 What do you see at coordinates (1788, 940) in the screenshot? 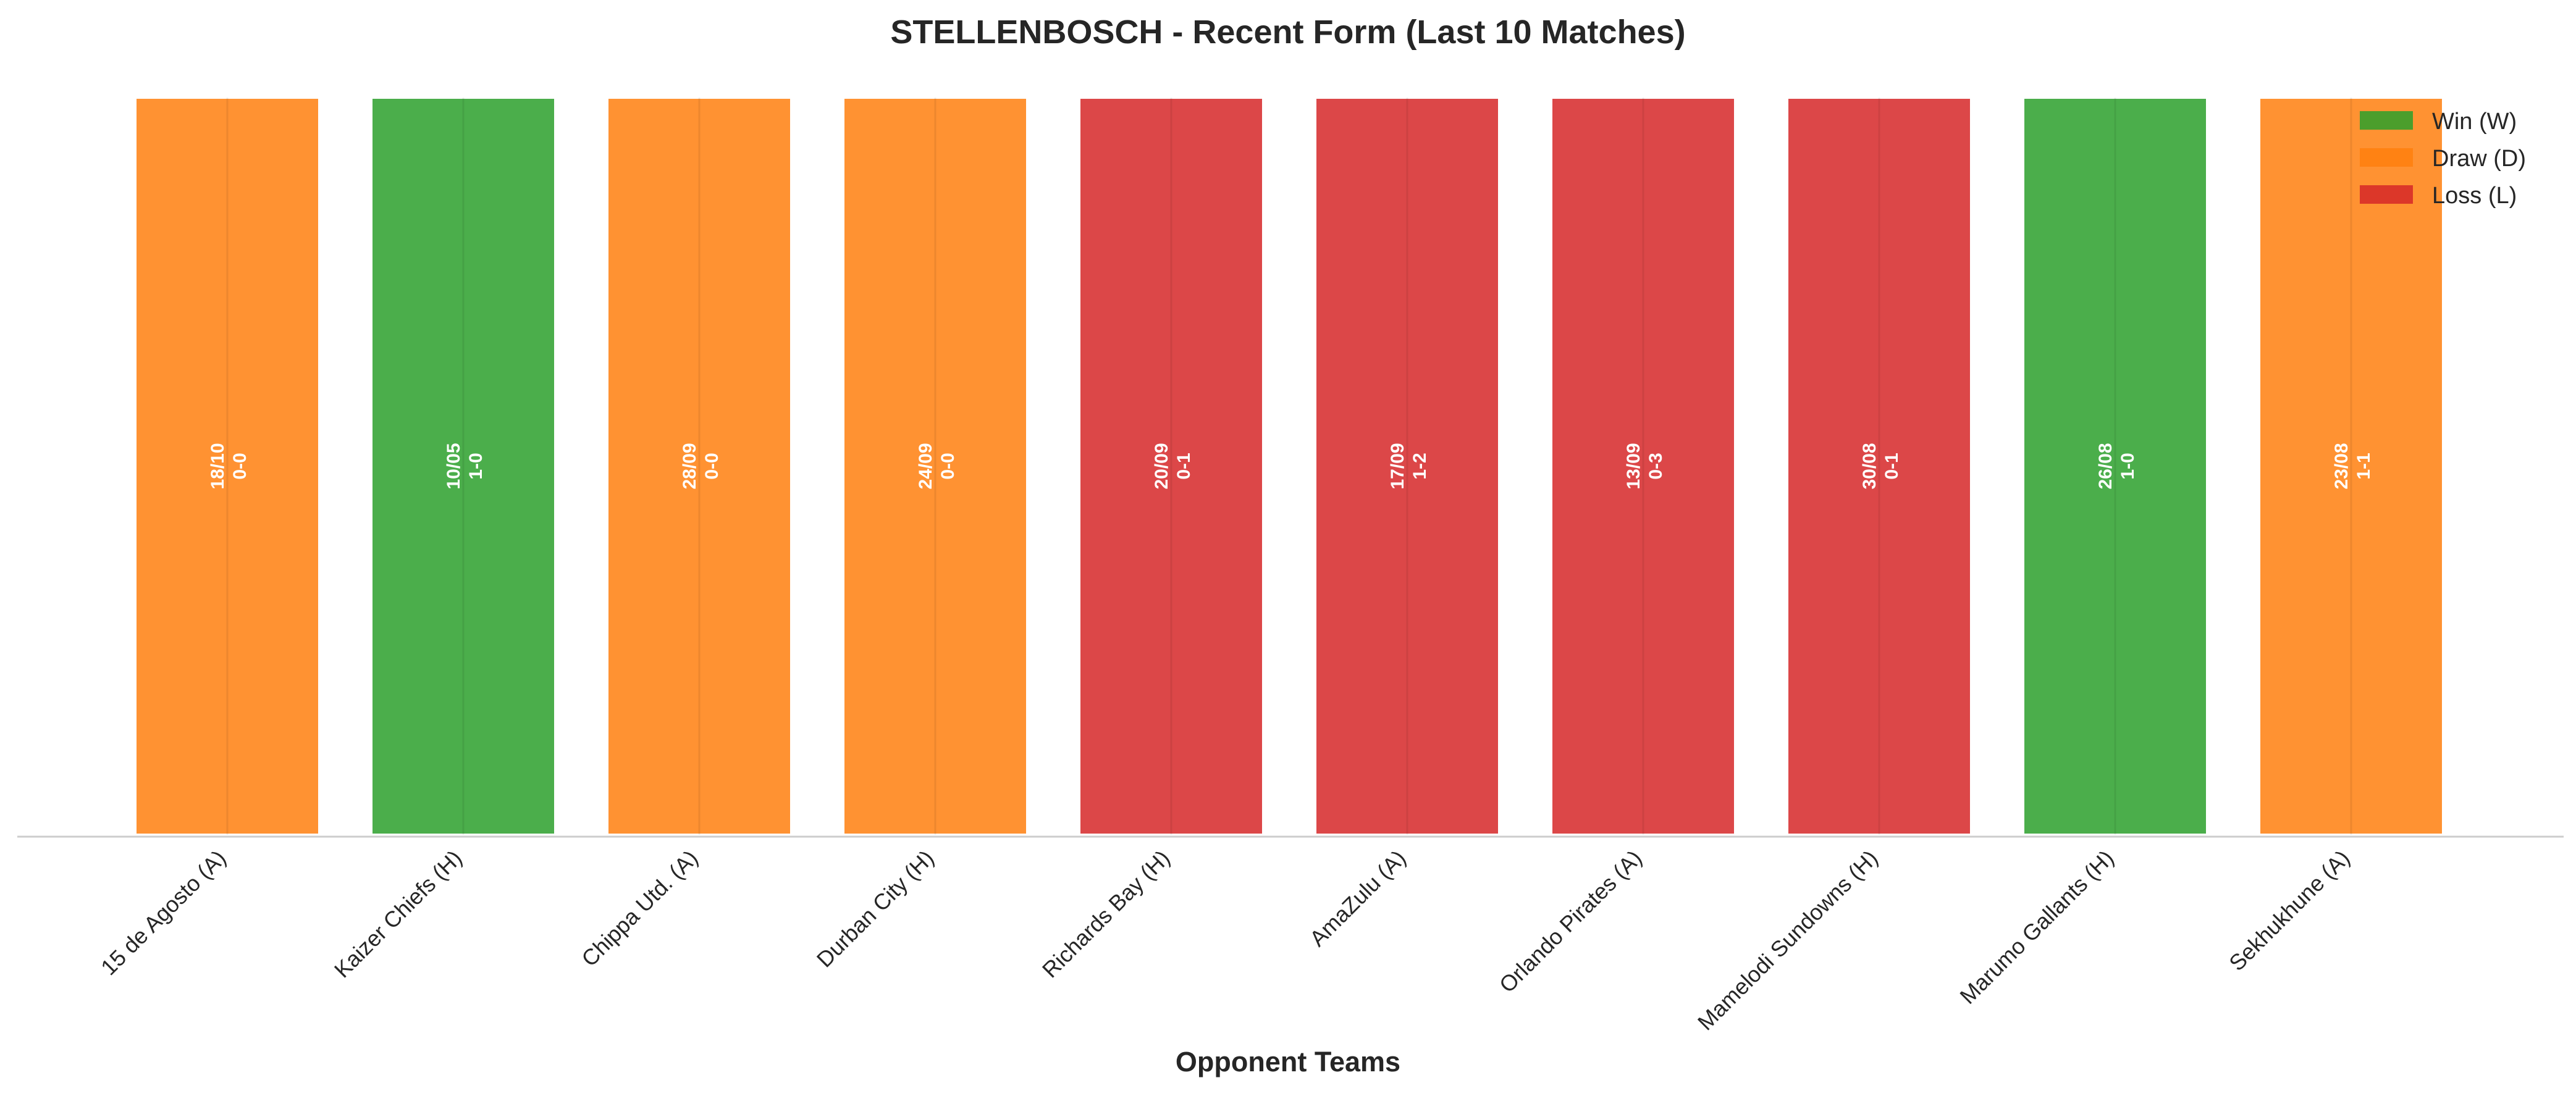
I see `x-tick-label: Mamelodi Sundowns (H)` at bounding box center [1788, 940].